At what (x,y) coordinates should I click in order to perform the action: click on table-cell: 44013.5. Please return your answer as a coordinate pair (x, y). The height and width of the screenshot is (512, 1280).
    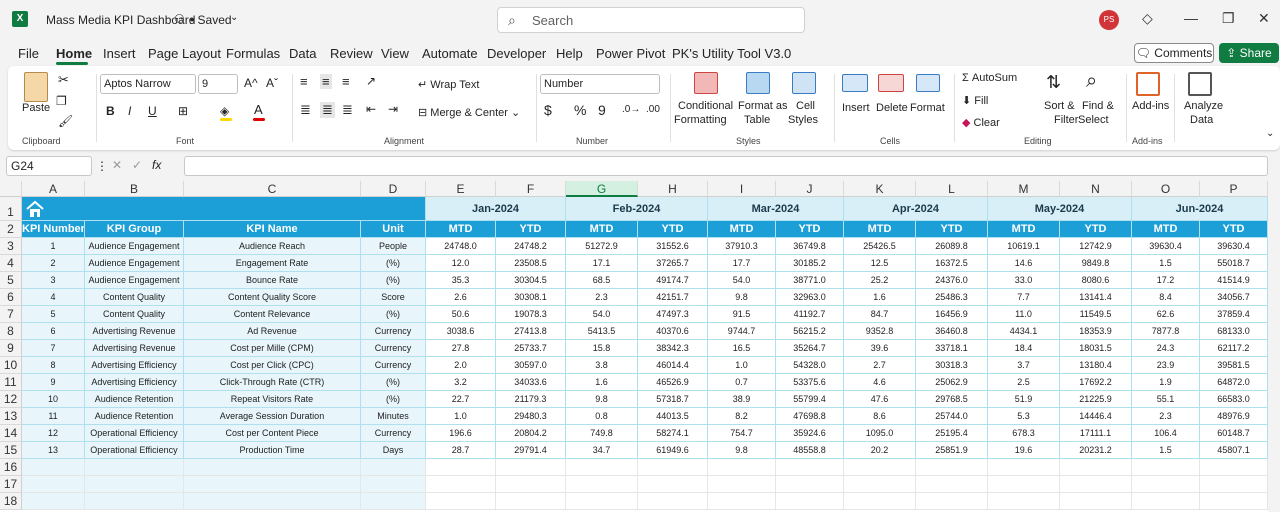
    Looking at the image, I should click on (673, 416).